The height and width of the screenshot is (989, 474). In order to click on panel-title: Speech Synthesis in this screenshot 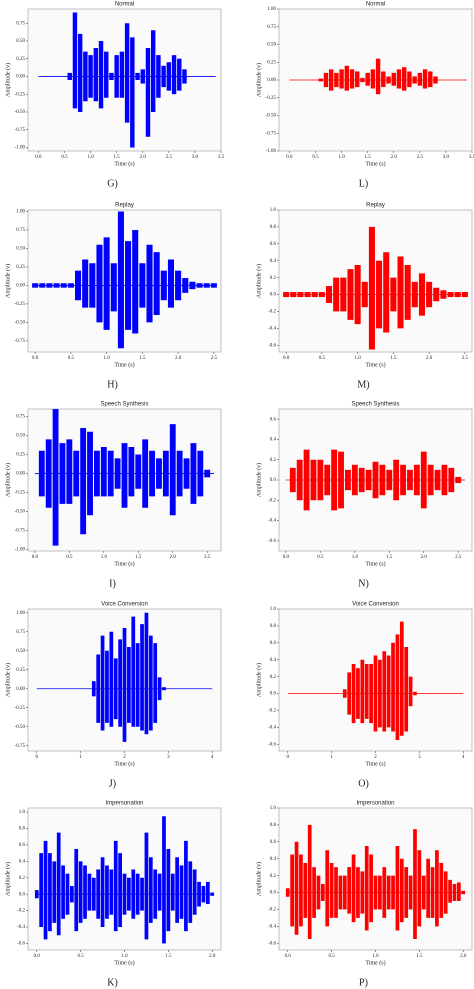, I will do `click(375, 405)`.